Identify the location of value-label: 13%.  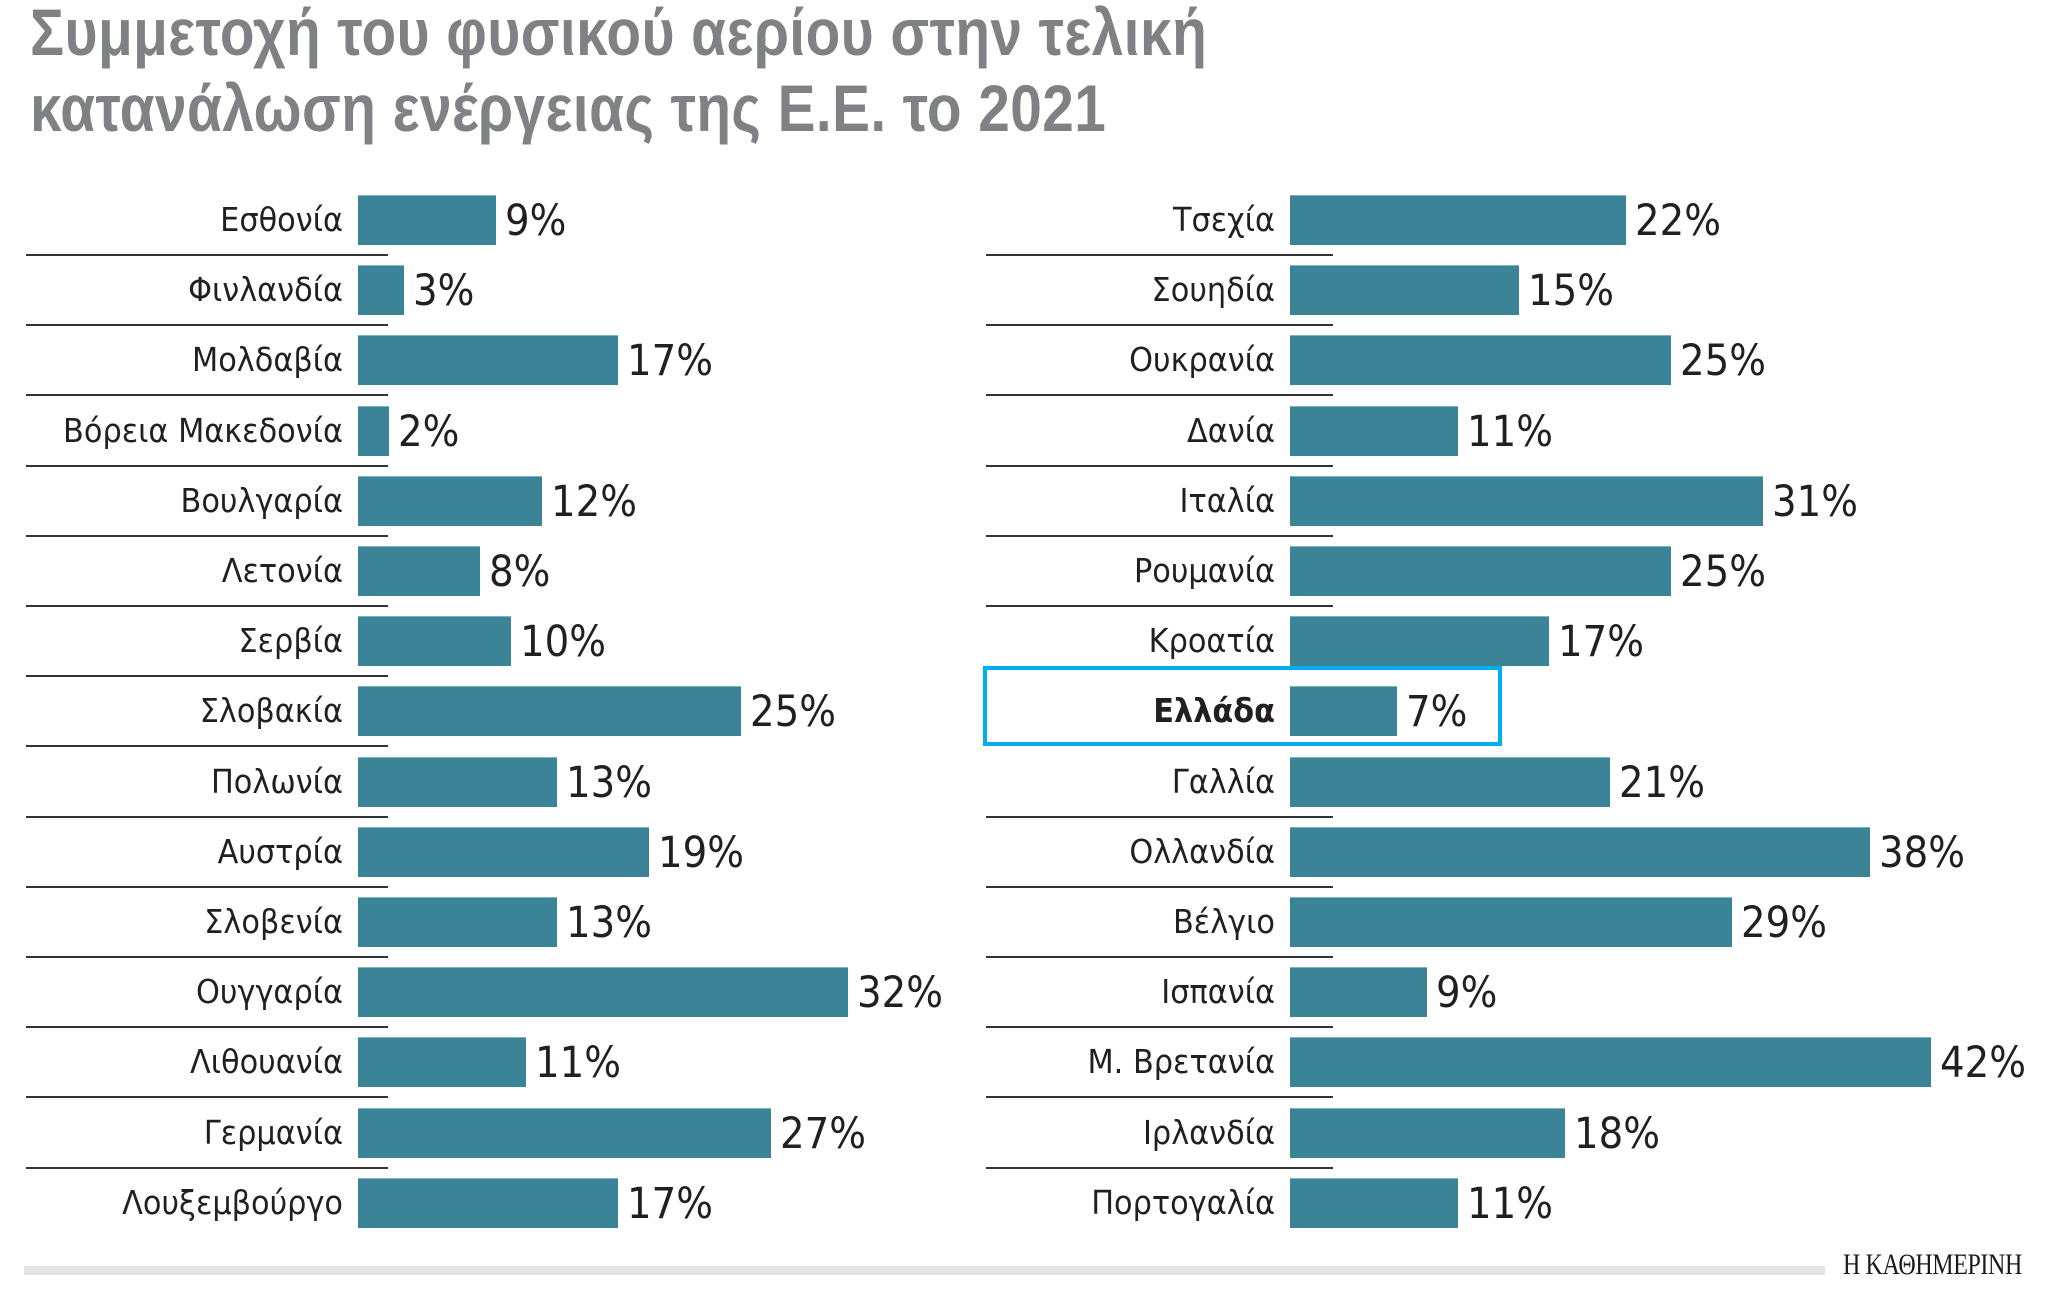
(609, 923).